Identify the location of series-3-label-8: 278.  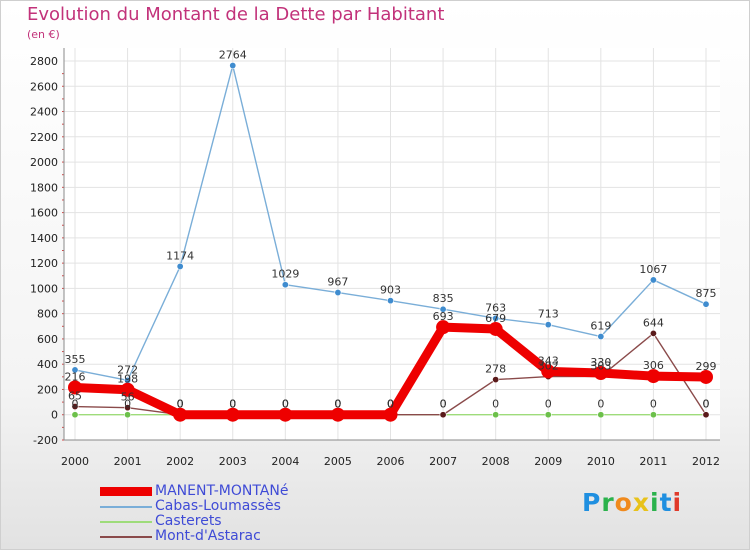
(495, 369).